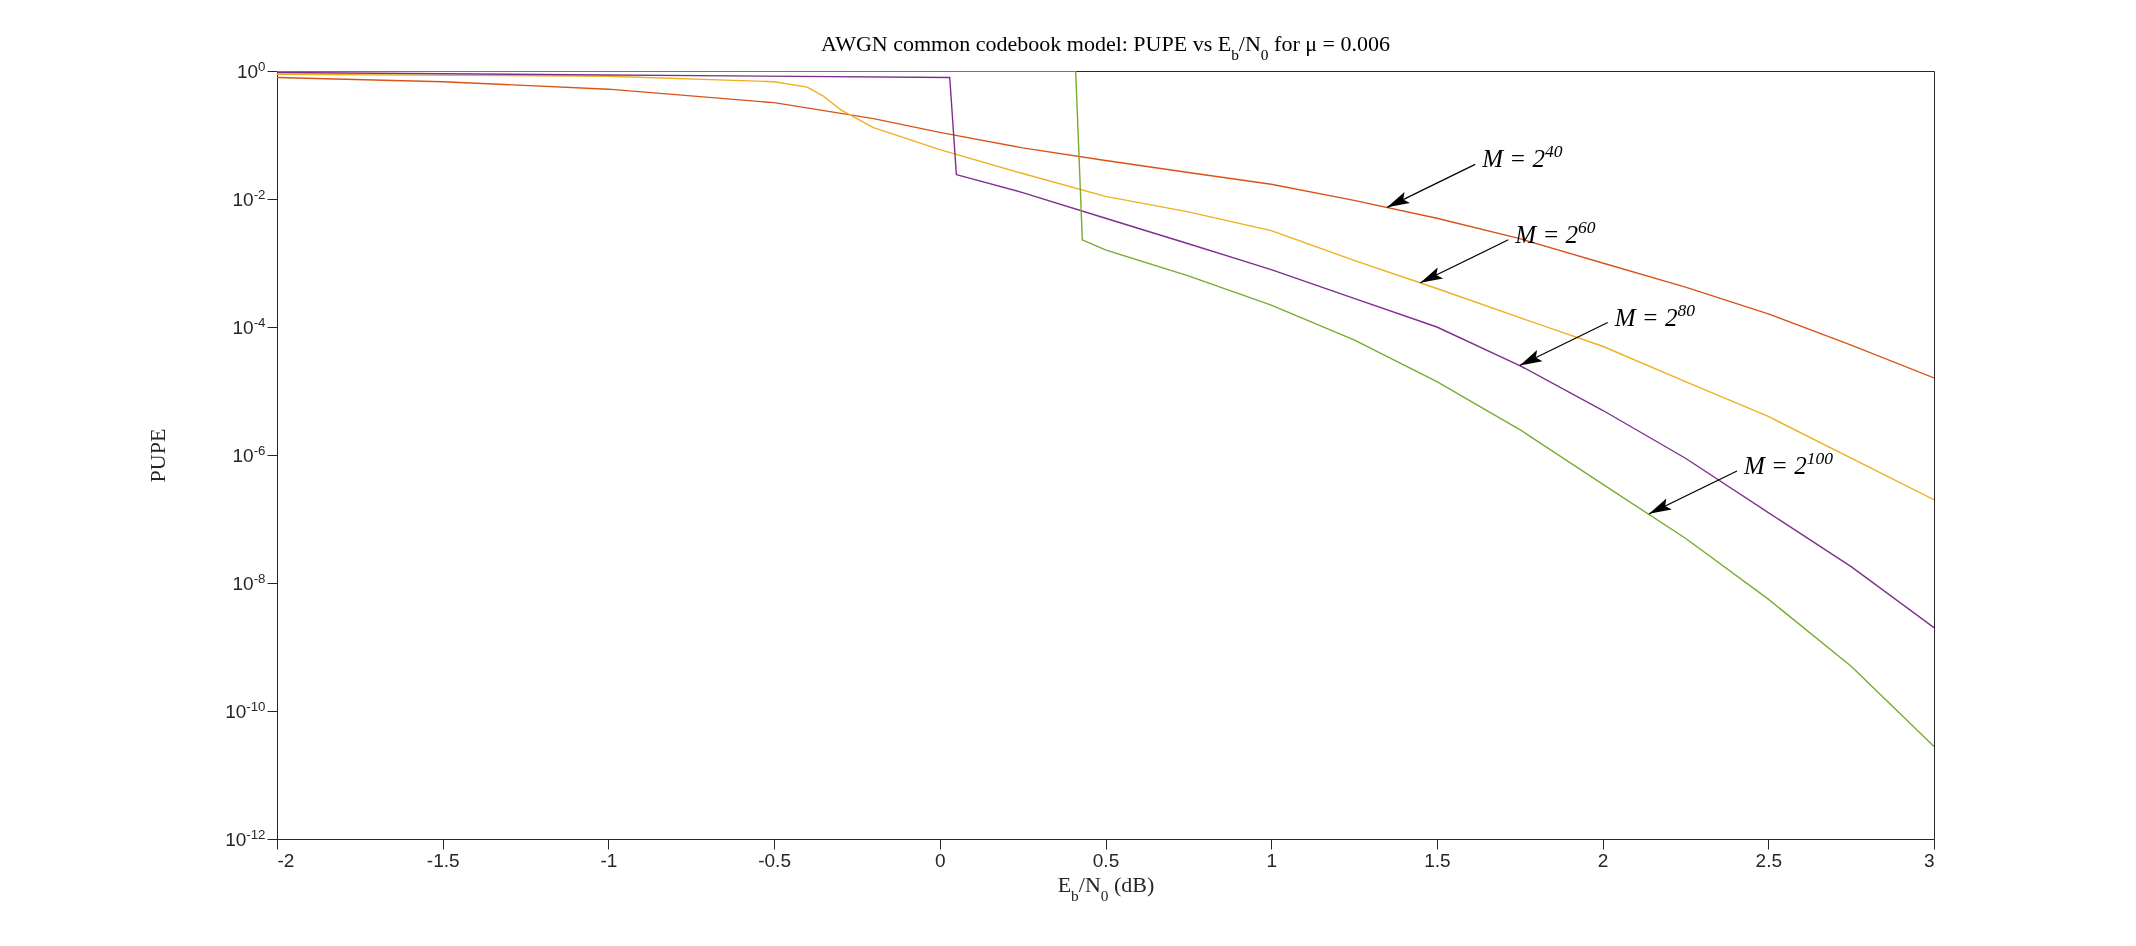  I want to click on x-tick-label: 1, so click(1271, 860).